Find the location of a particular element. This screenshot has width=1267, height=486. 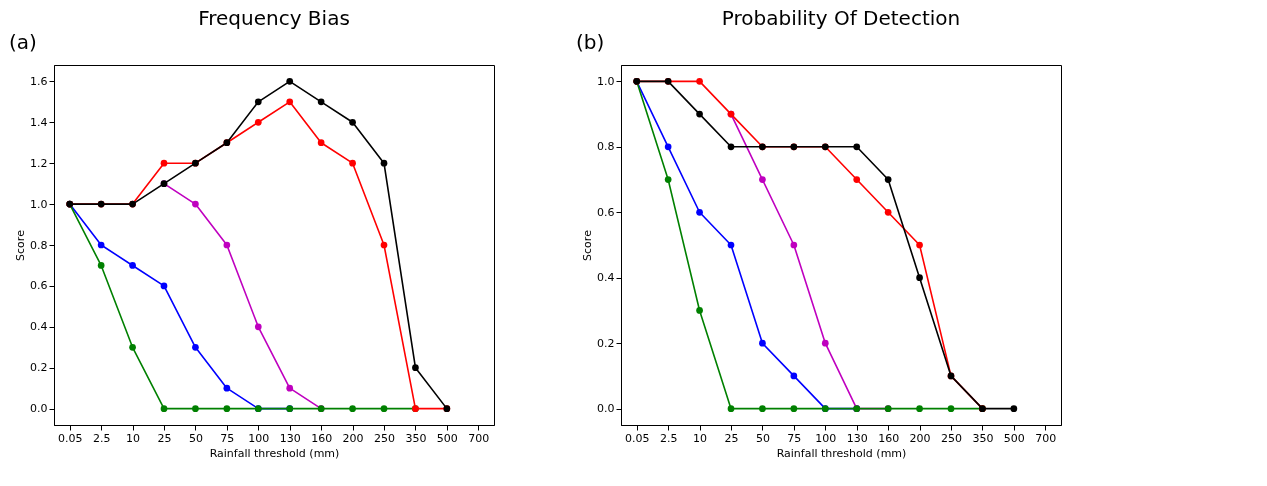

chart-title: Frequency Bias is located at coordinates (274, 18).